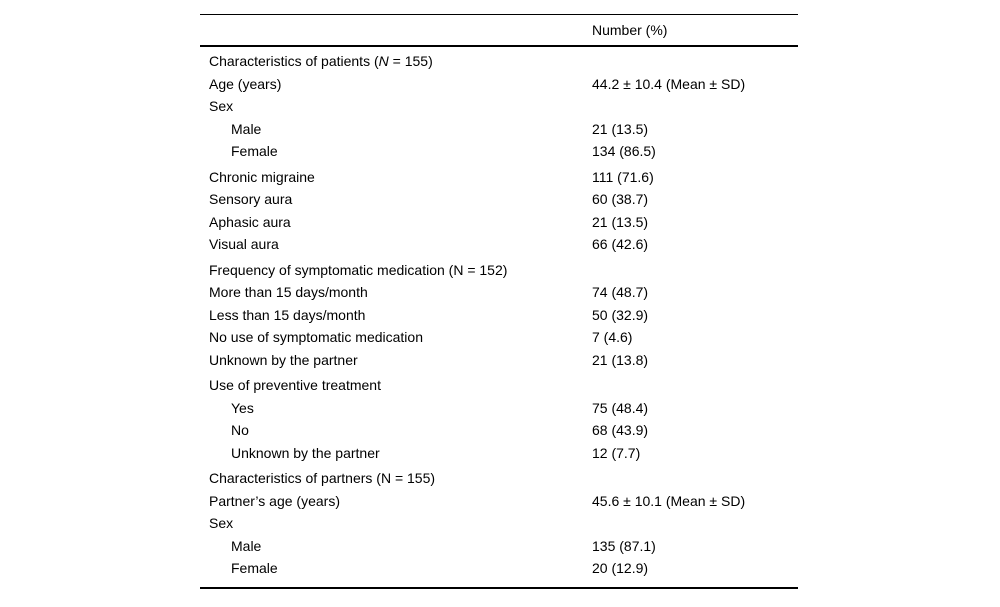 The height and width of the screenshot is (607, 1000). Describe the element at coordinates (695, 151) in the screenshot. I see `row-value: 134 (86.5)` at that location.